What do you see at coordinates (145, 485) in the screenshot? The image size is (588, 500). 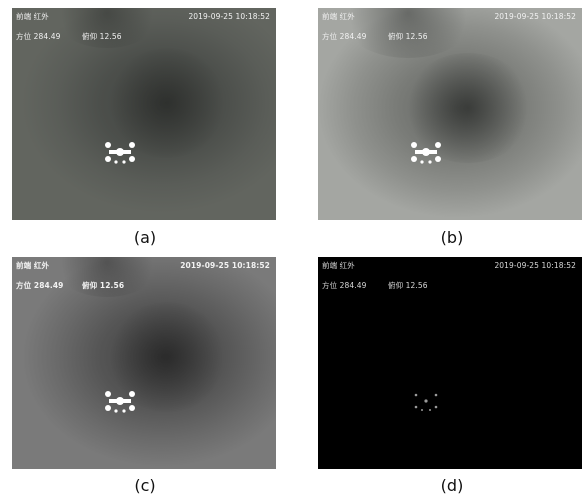 I see `caption-c: (c)` at bounding box center [145, 485].